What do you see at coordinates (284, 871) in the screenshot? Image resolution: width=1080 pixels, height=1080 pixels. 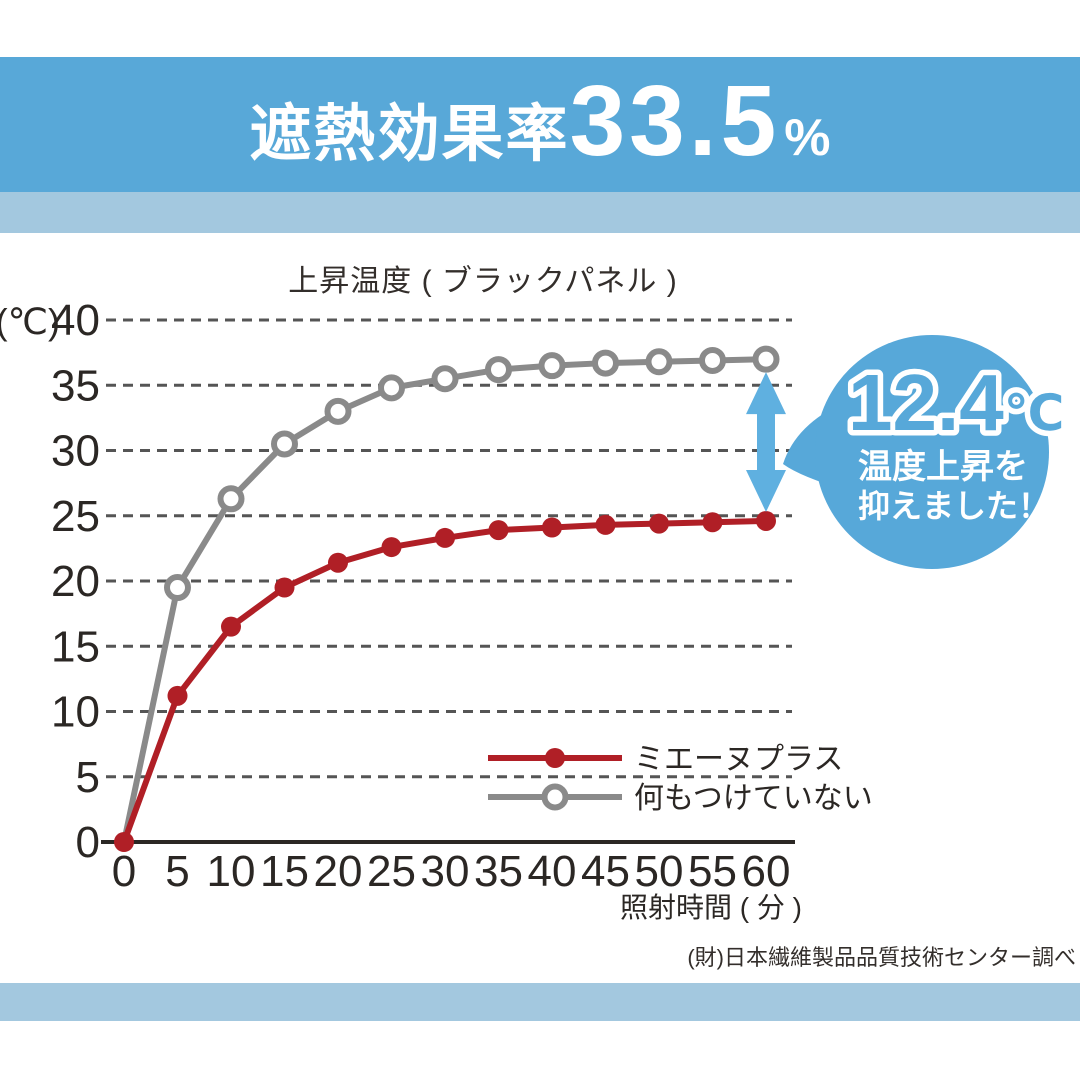 I see `x-tick-label: 15` at bounding box center [284, 871].